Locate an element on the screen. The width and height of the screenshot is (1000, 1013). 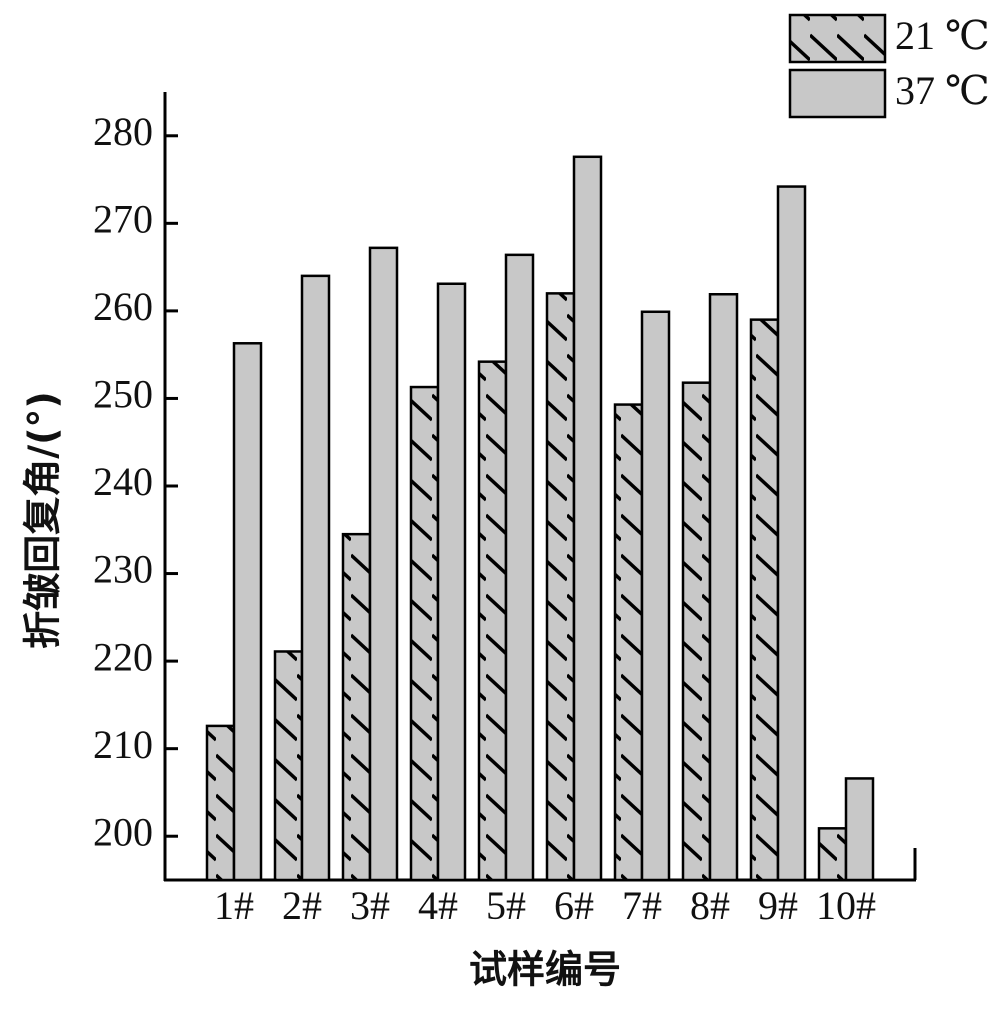
legend-label: 21 ℃ is located at coordinates (942, 35).